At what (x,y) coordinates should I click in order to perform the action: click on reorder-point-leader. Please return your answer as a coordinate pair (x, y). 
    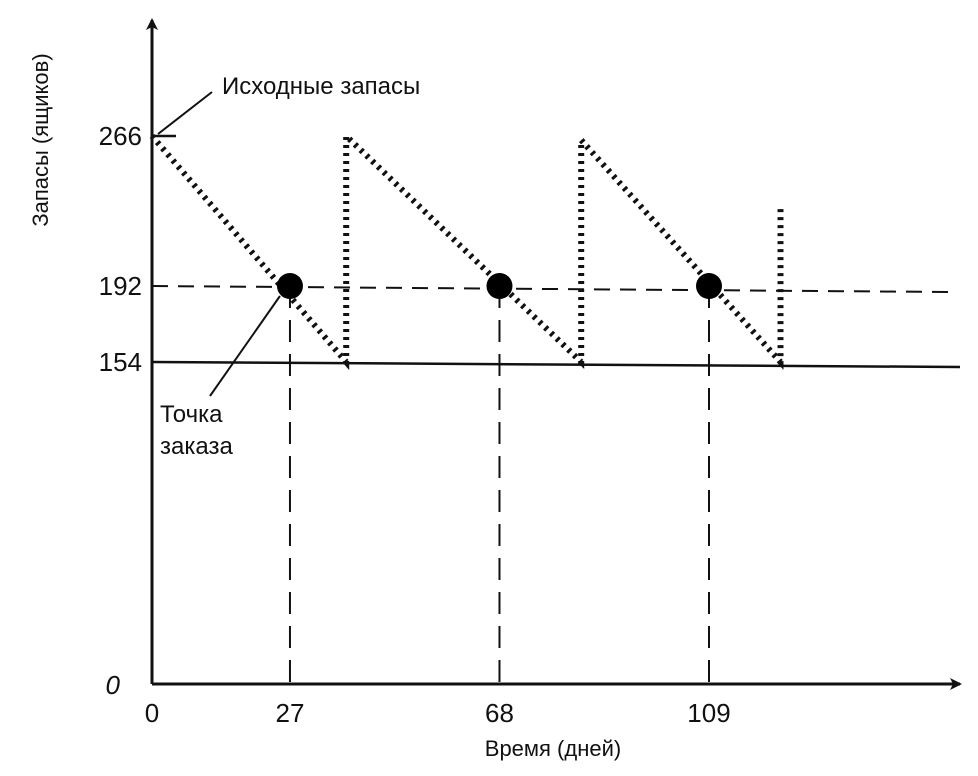
    Looking at the image, I should click on (245, 346).